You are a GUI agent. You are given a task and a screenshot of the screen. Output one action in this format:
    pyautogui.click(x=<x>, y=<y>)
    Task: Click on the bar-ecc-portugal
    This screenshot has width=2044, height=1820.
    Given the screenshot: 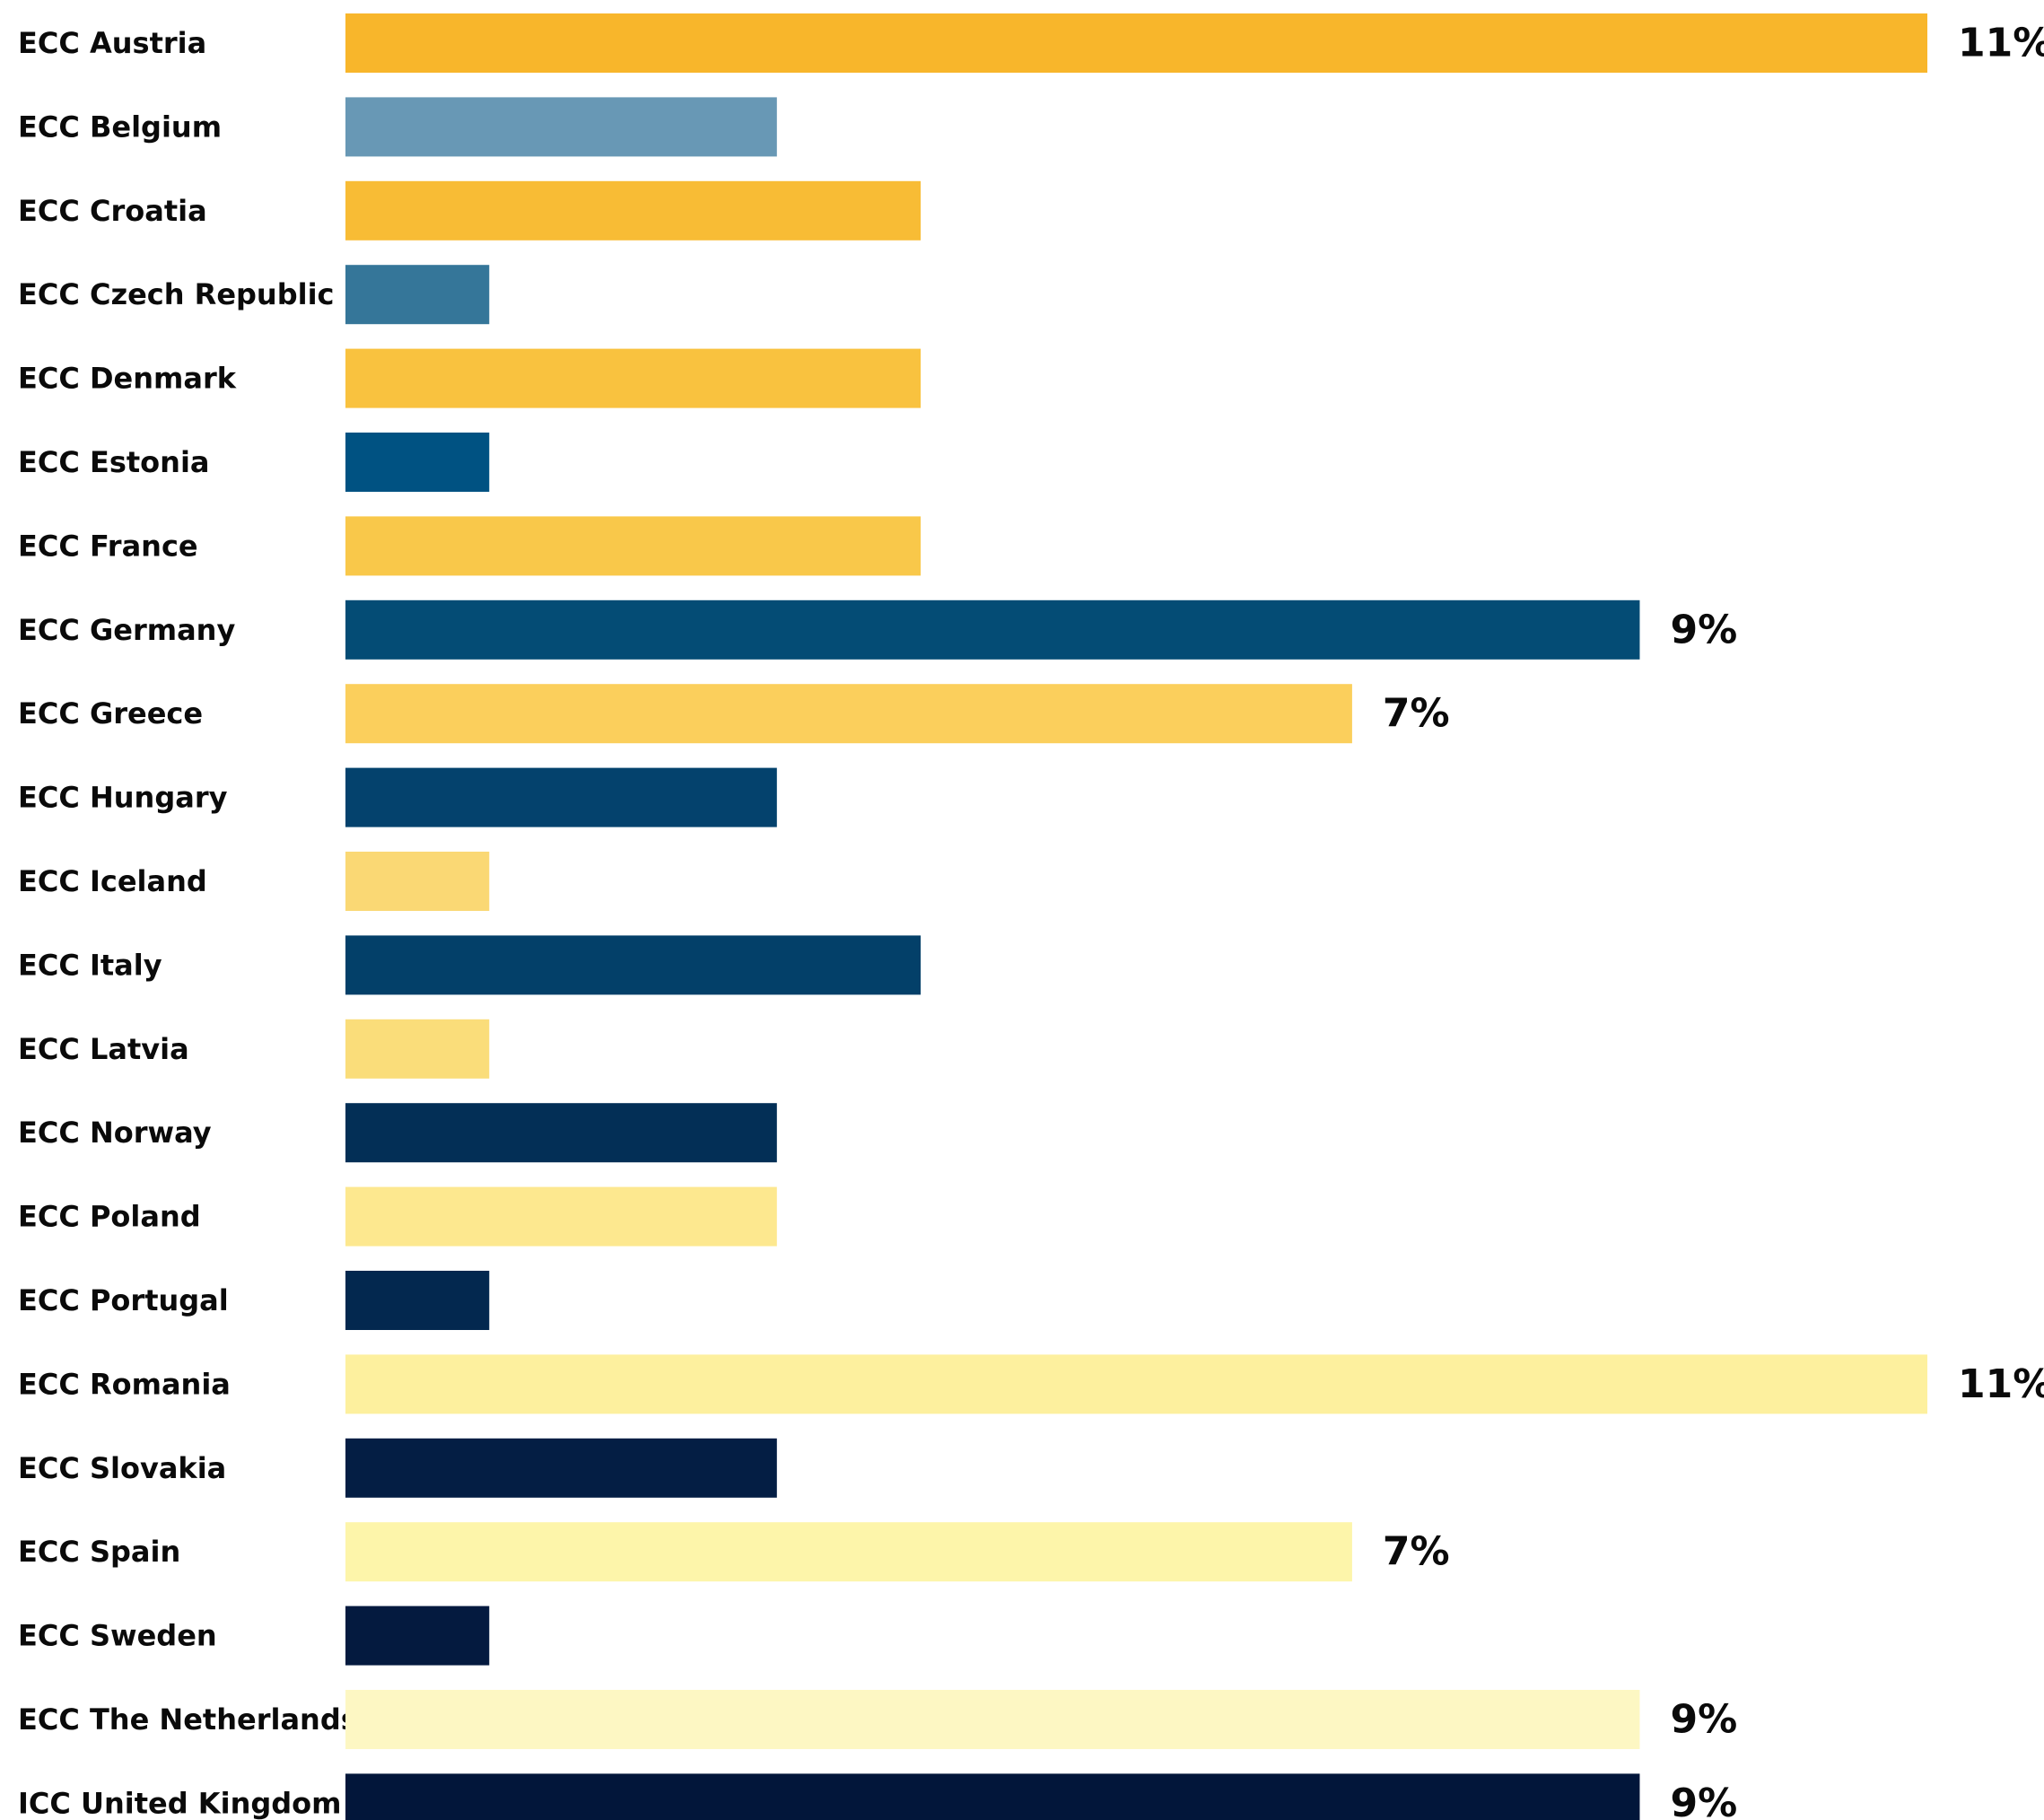 What is the action you would take?
    pyautogui.click(x=417, y=1300)
    